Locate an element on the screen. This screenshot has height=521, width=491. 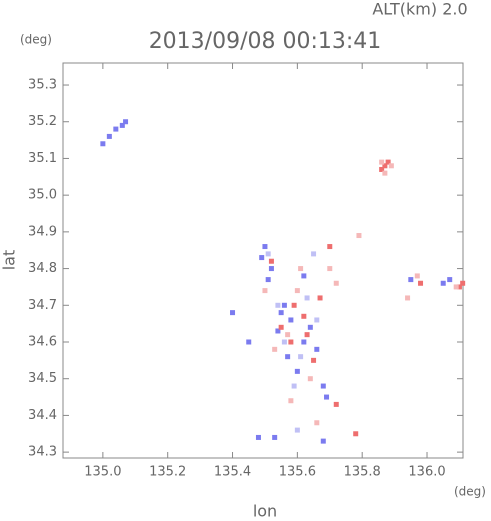
x-tick-label: 135.4 is located at coordinates (232, 472).